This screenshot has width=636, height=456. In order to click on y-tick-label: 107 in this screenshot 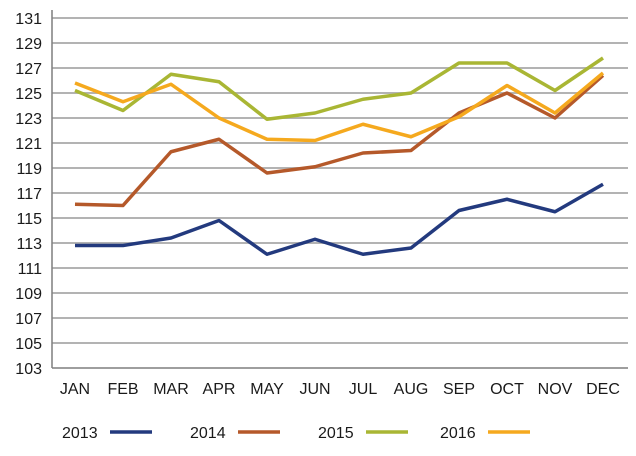, I will do `click(28, 319)`.